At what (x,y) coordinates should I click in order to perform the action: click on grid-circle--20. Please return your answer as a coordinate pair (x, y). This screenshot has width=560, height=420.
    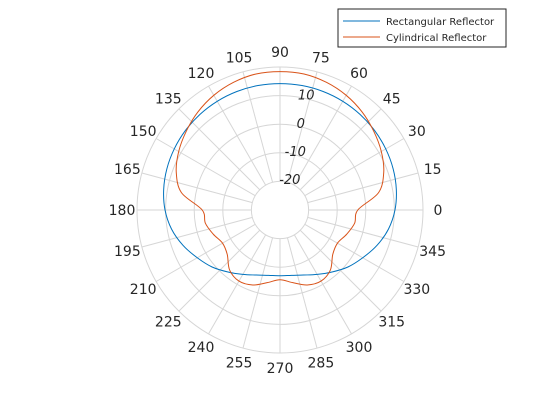
    Looking at the image, I should click on (280, 210).